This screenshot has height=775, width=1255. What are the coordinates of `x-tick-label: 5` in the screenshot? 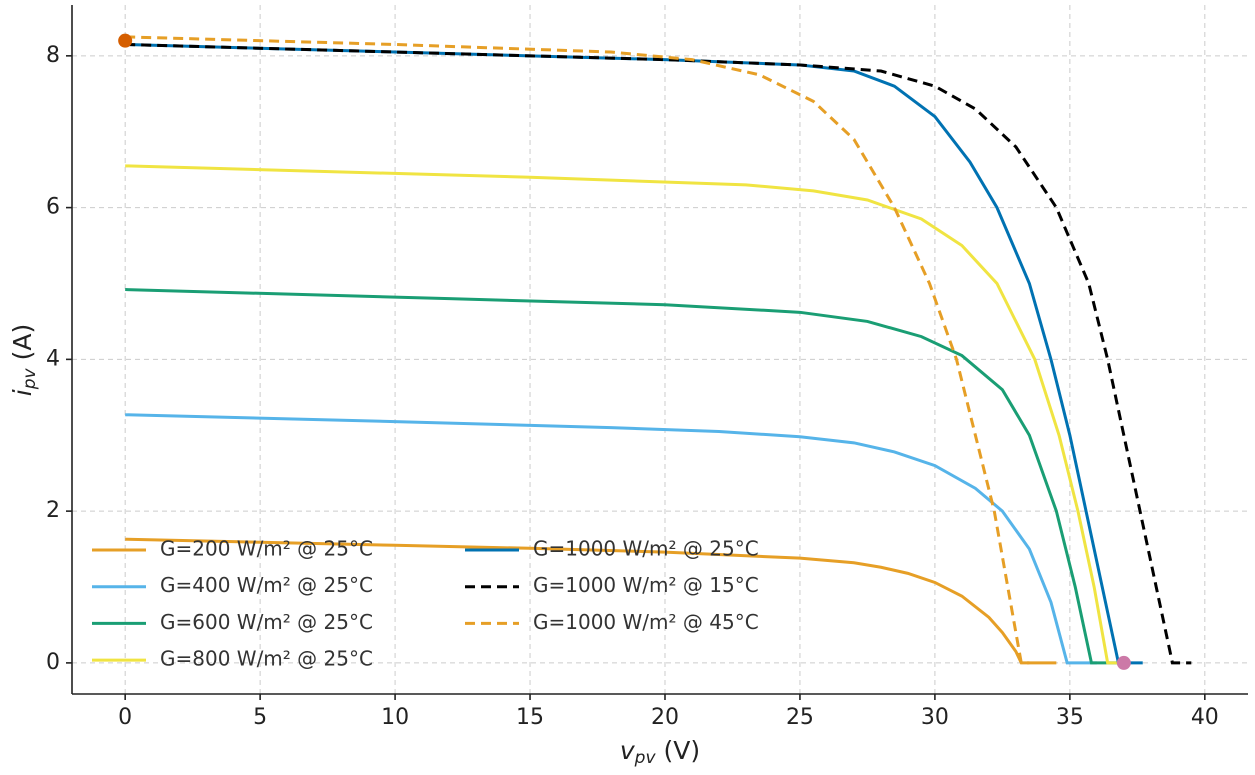 It's located at (260, 717).